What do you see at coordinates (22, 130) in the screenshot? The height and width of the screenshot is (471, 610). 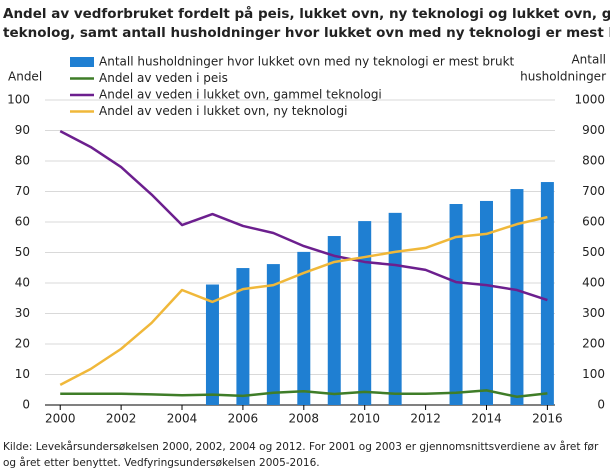 I see `y-tick-label: 90` at bounding box center [22, 130].